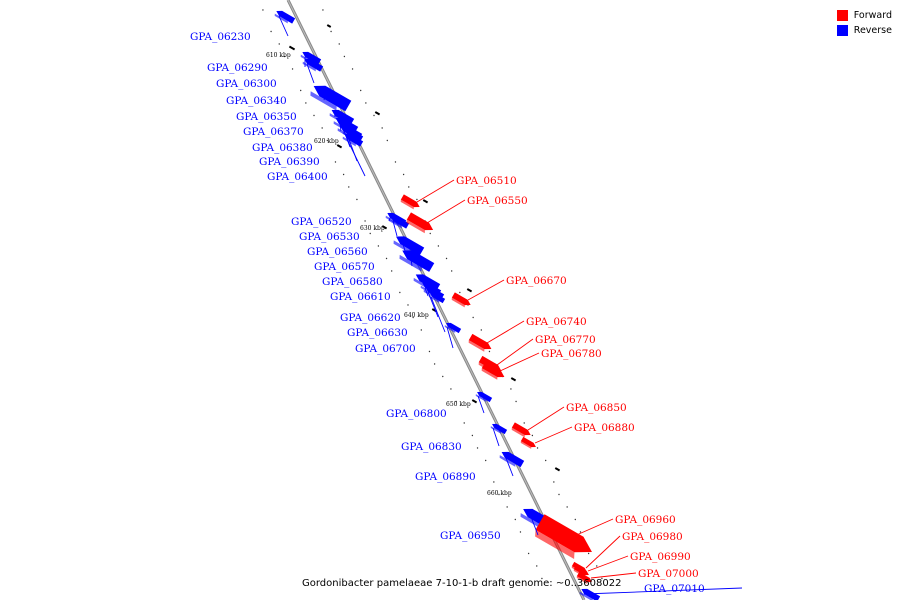  Describe the element at coordinates (360, 297) in the screenshot. I see `reverse-gene-label: GPA_06610` at that location.